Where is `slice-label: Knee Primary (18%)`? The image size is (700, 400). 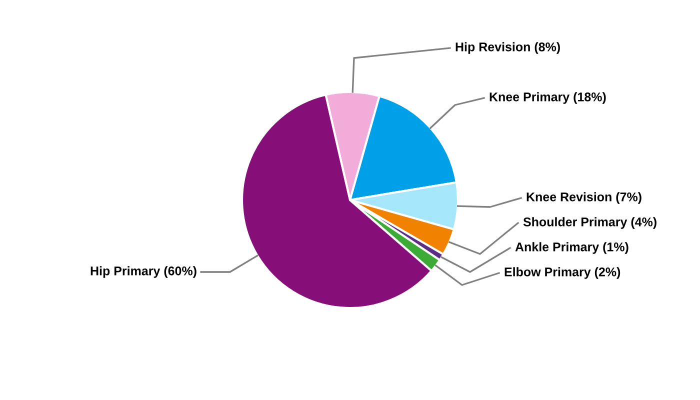
slice-label: Knee Primary (18%) is located at coordinates (548, 98).